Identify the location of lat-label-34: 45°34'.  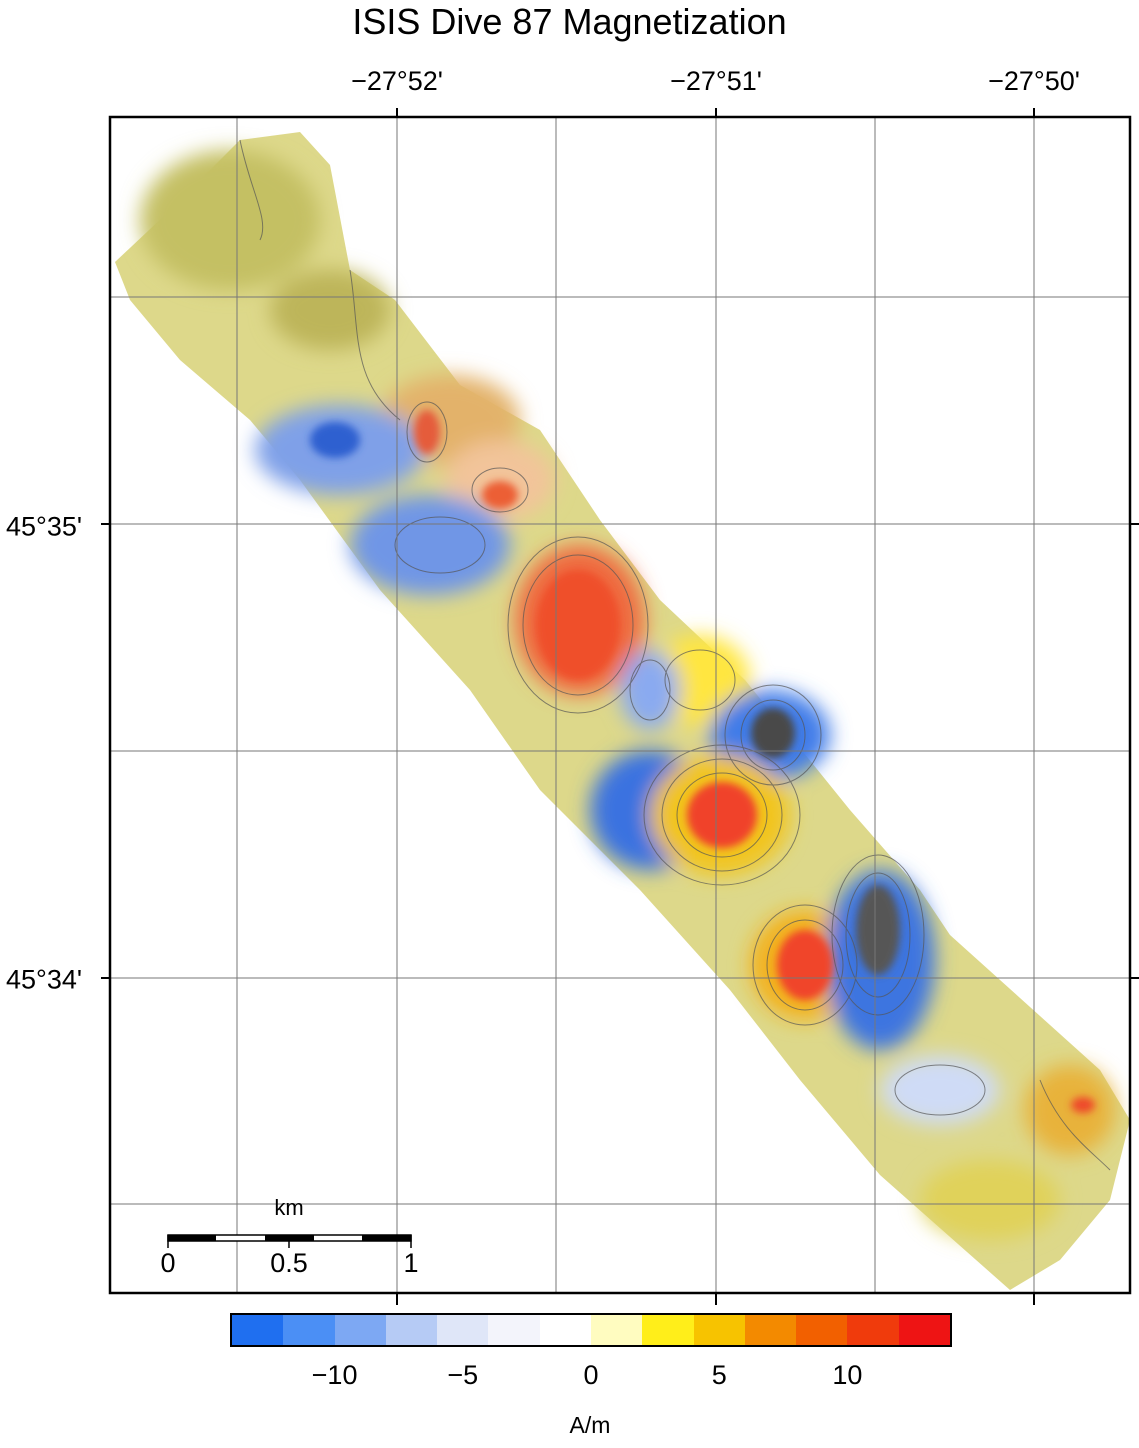
(44, 979).